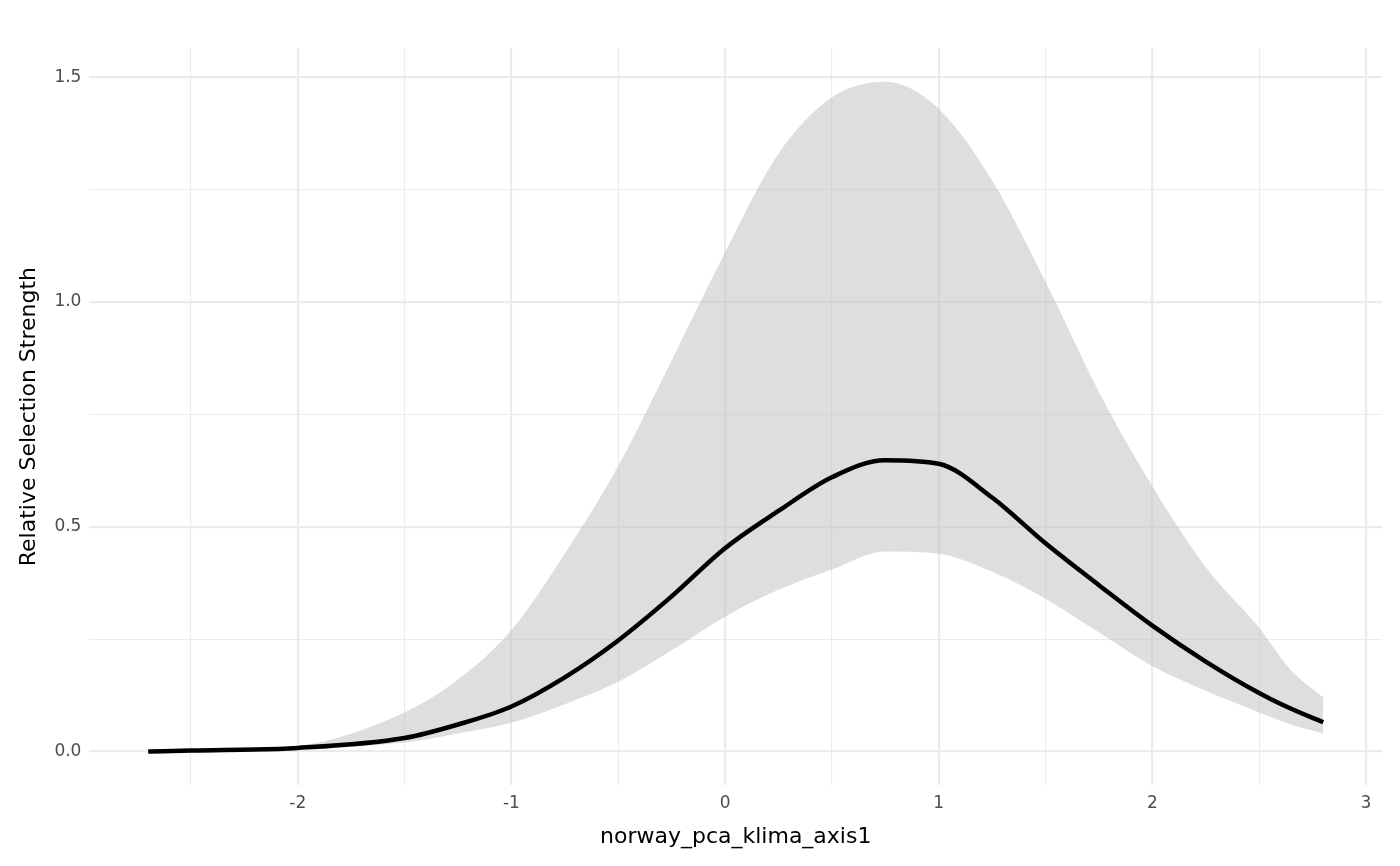  I want to click on y-tick-label: 0.0, so click(68, 749).